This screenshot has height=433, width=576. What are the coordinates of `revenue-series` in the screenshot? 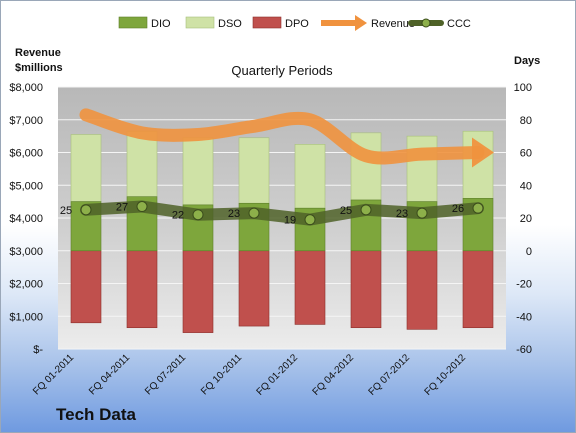 It's located at (286, 138).